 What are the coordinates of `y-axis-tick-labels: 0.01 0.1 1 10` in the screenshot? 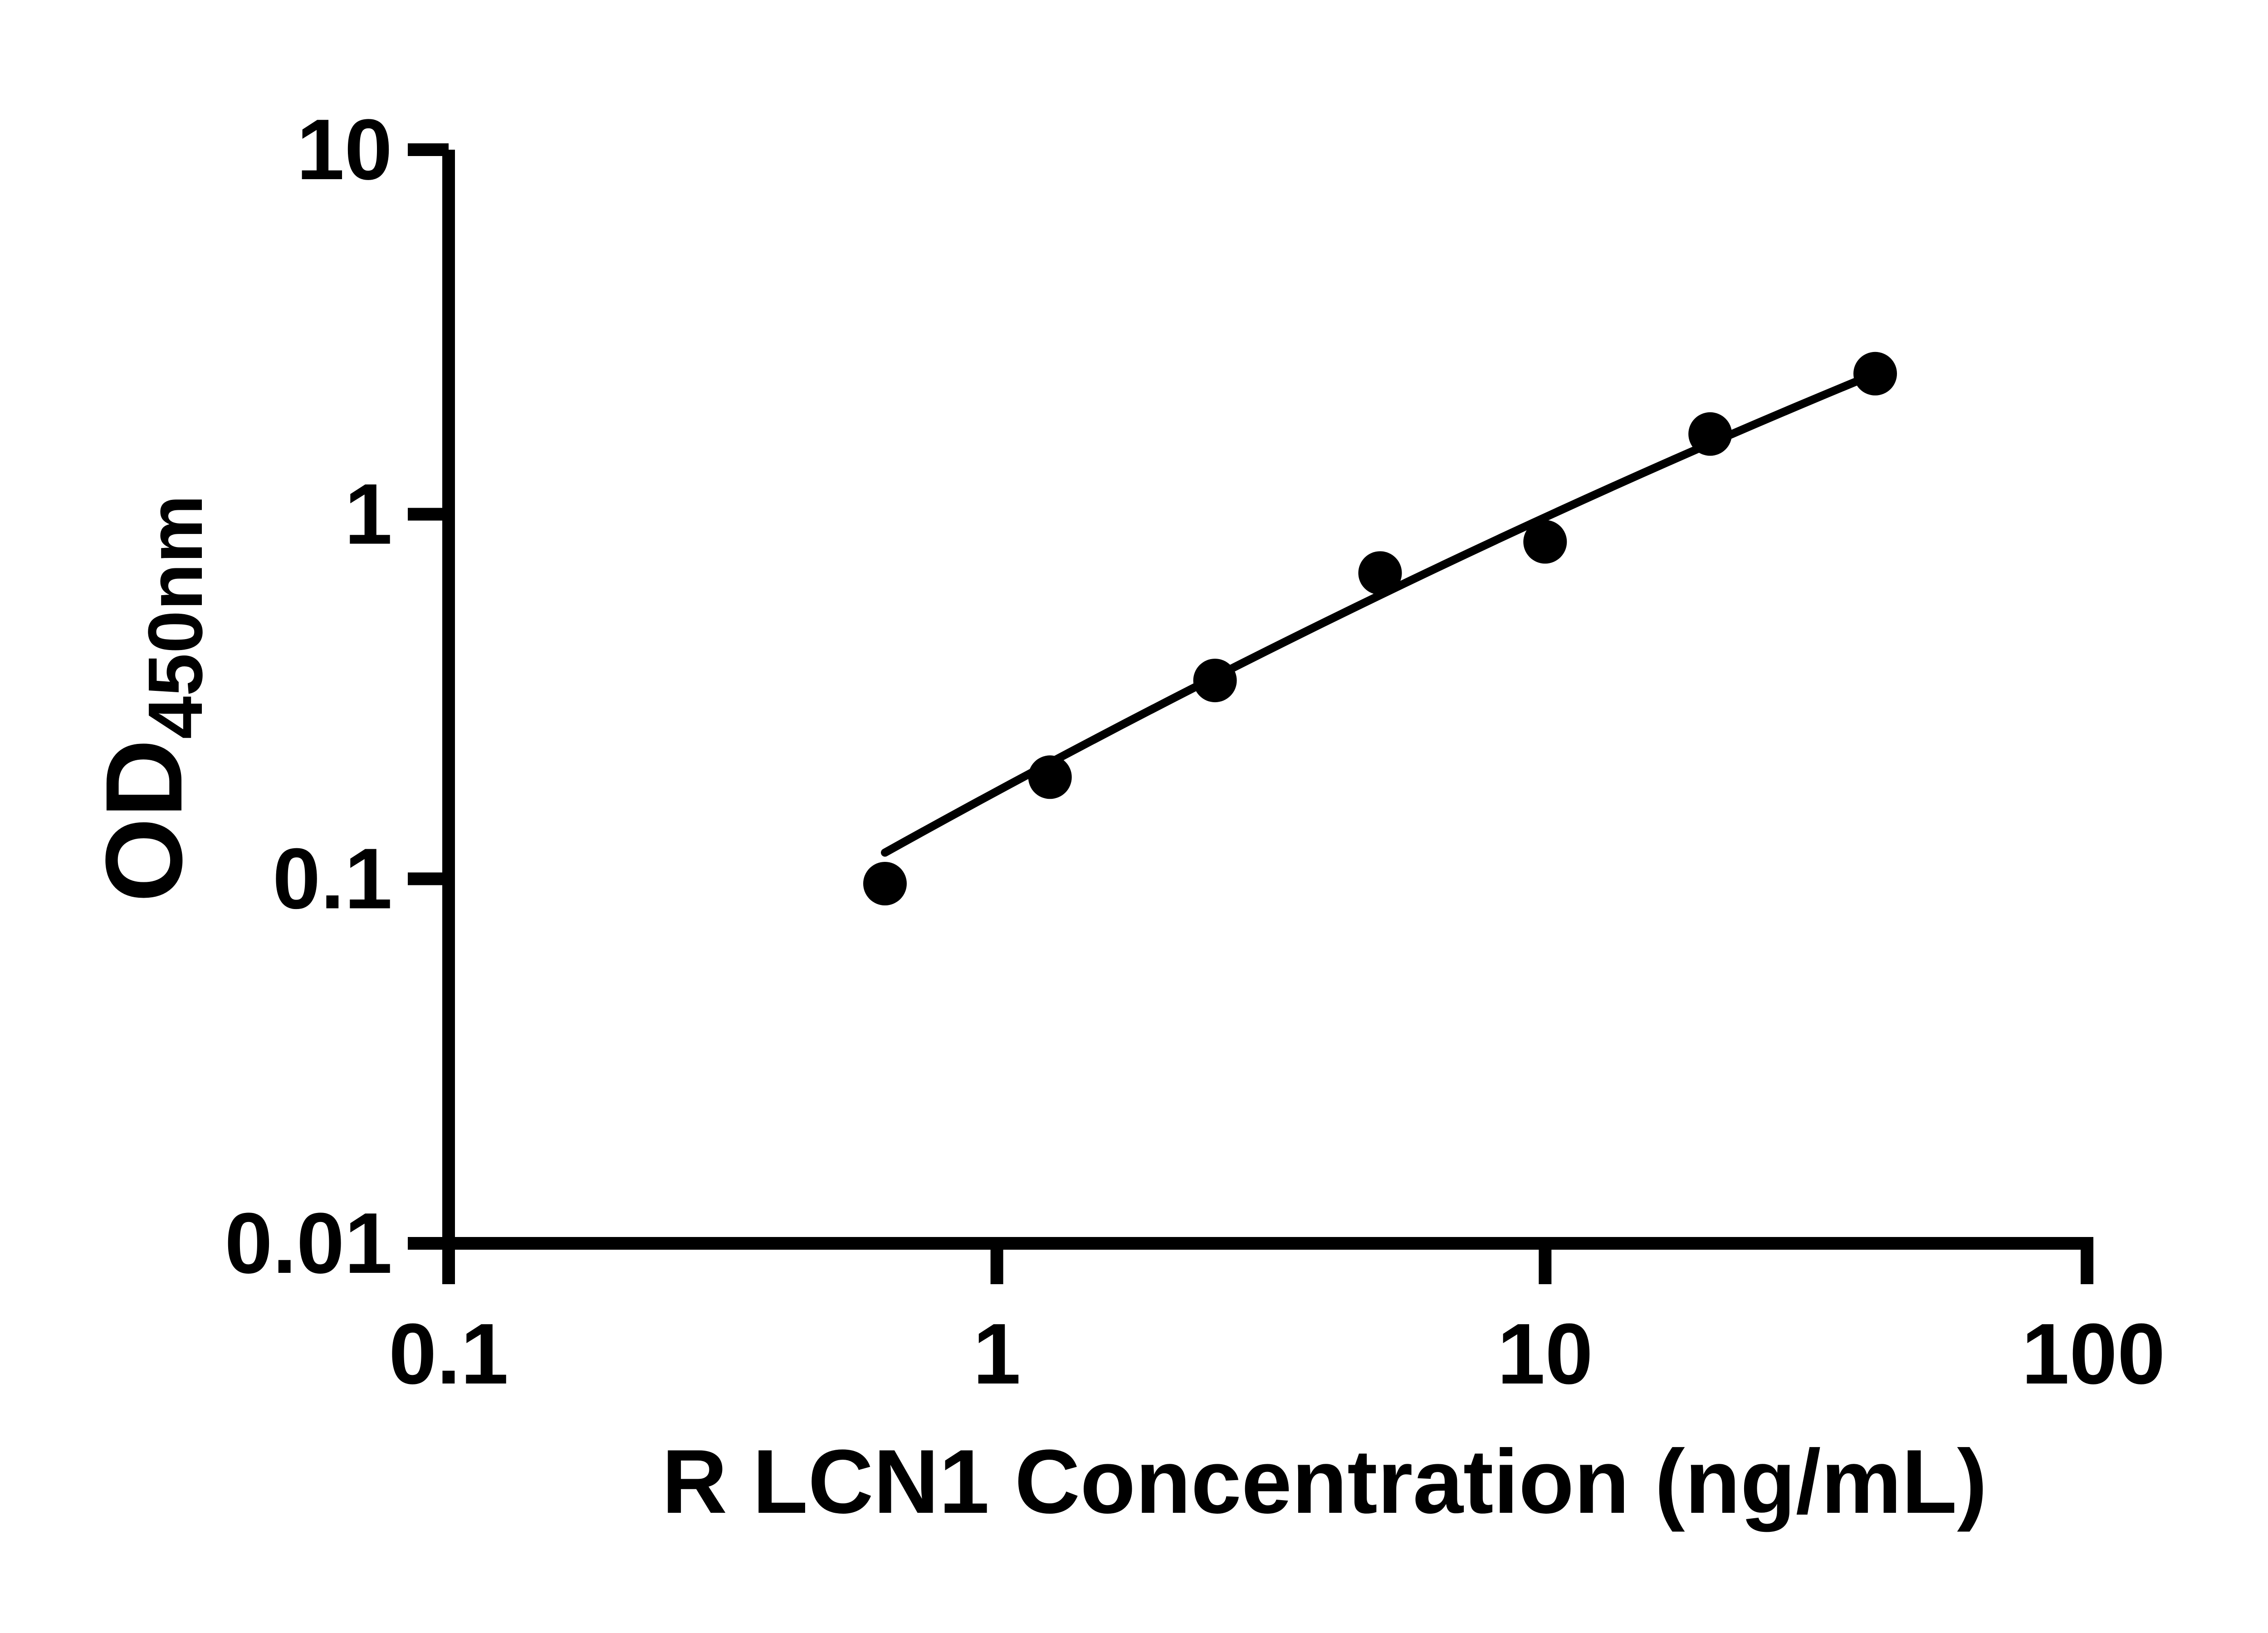 It's located at (309, 696).